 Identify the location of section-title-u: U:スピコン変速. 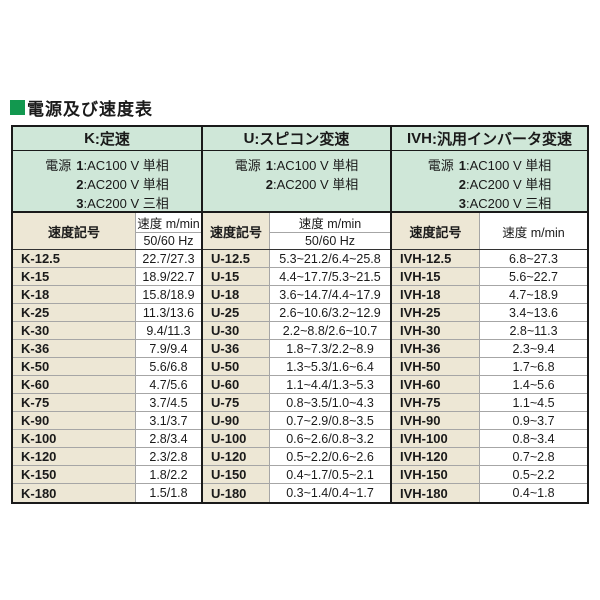
(296, 139).